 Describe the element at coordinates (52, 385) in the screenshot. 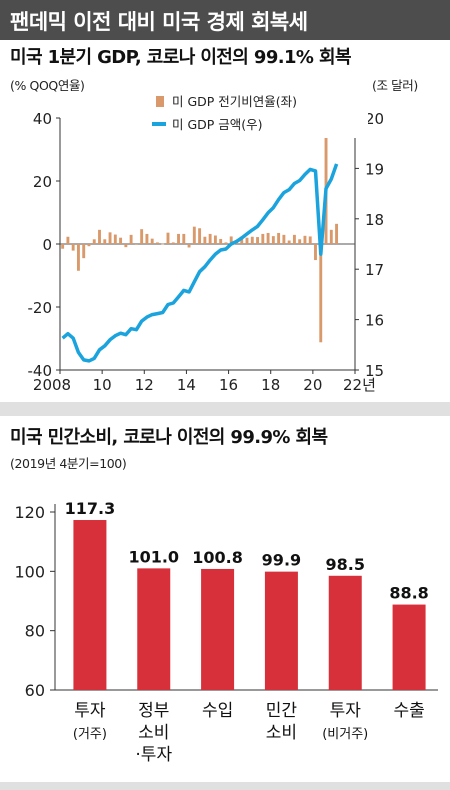

I see `x-tick-label: 2008` at that location.